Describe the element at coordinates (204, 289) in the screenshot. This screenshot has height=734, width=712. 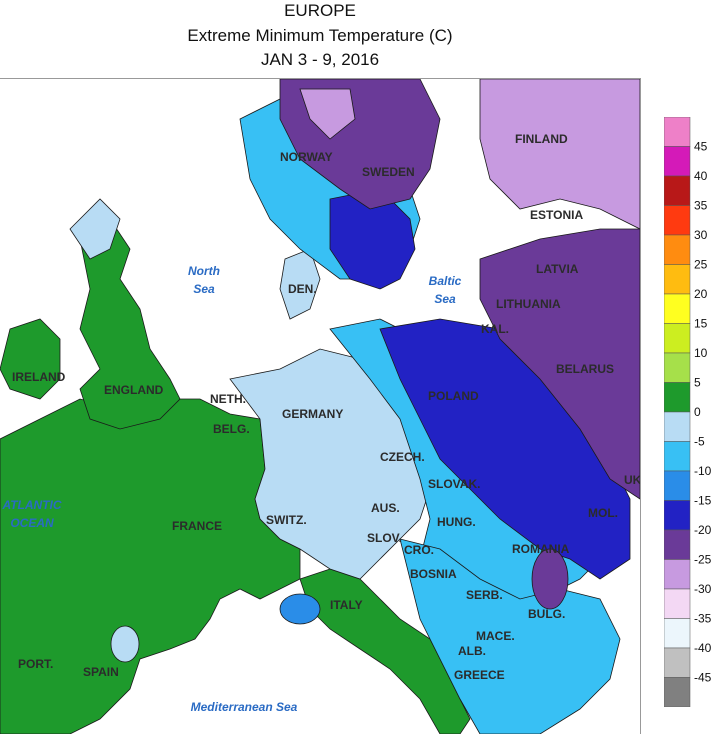
I see `north-sea-label: Sea` at that location.